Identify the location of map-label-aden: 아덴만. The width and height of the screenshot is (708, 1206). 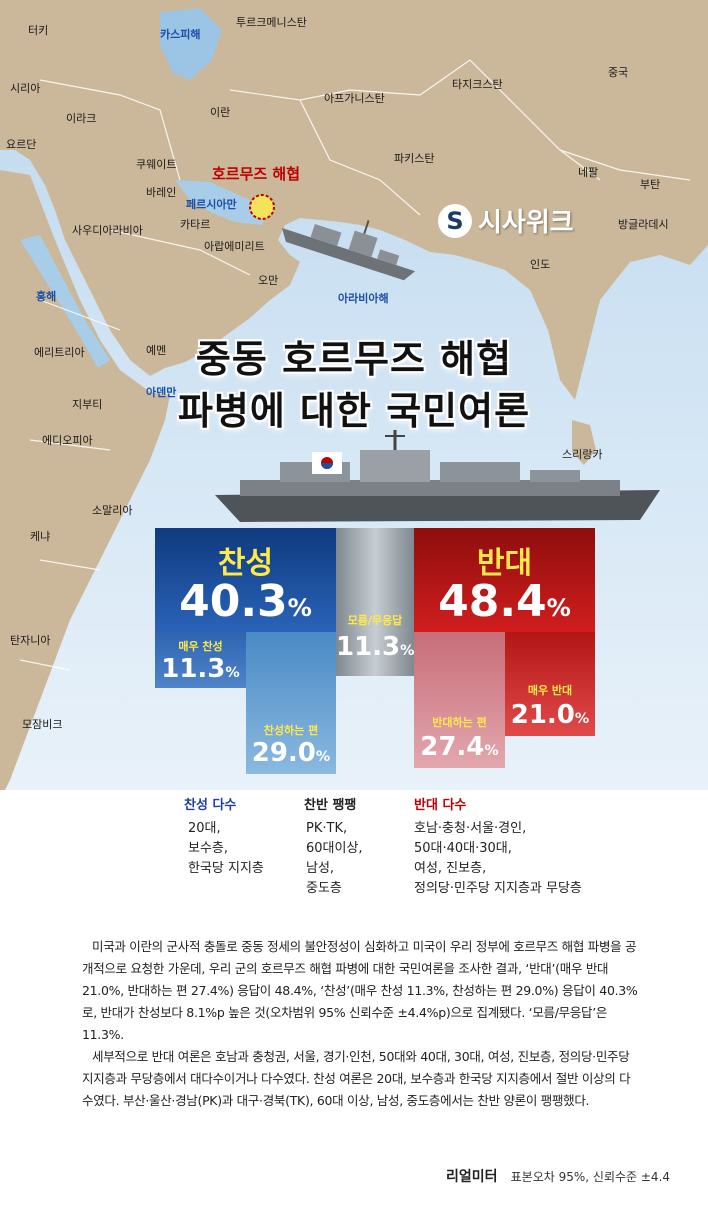
(161, 392).